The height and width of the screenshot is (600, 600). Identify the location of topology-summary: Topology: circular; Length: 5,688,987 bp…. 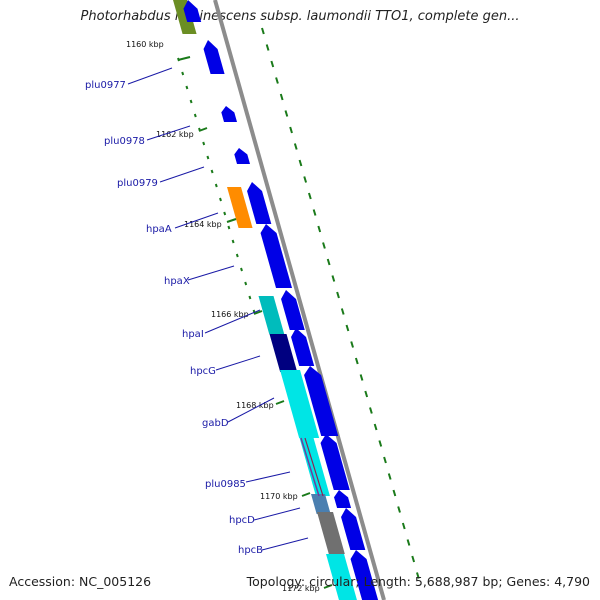
(418, 581).